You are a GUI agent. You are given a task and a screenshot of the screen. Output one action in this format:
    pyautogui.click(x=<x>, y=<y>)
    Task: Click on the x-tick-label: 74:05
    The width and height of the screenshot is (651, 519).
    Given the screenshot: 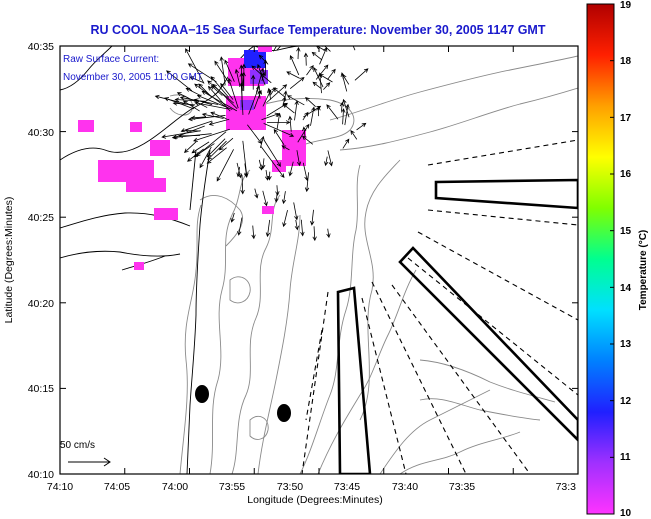 What is the action you would take?
    pyautogui.click(x=117, y=487)
    